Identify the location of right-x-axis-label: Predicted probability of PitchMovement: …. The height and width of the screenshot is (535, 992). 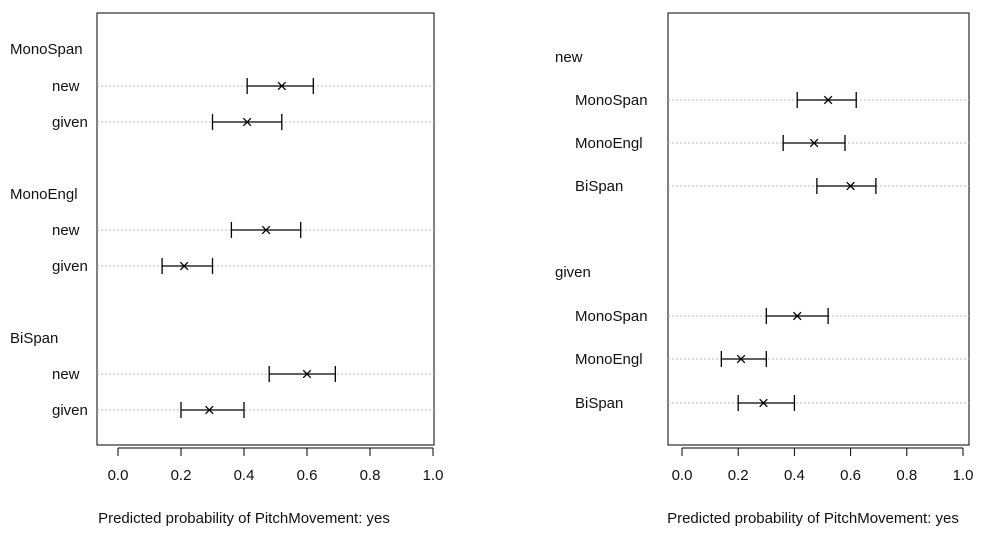
(813, 518).